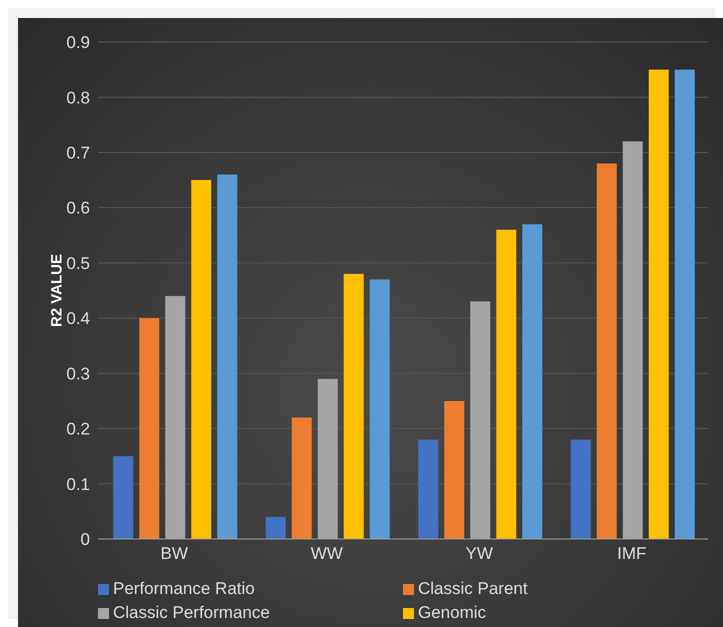  I want to click on y-tick-label: 0.1, so click(78, 484).